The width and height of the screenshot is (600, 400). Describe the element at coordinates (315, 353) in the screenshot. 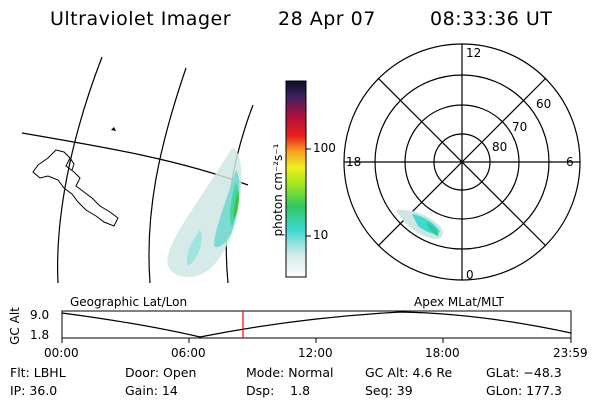

I see `time-tick-1200: 12:00` at that location.